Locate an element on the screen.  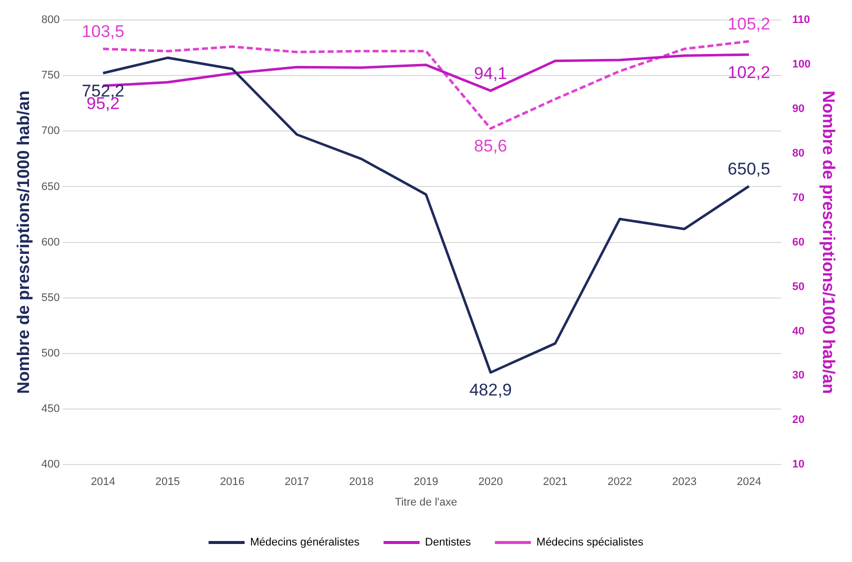
data-label: 94,1 is located at coordinates (491, 73).